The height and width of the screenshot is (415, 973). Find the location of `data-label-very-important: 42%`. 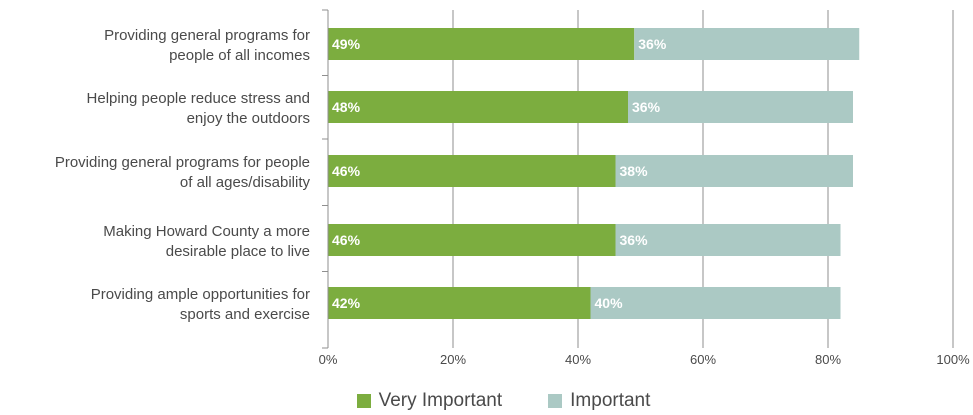

data-label-very-important: 42% is located at coordinates (346, 303).